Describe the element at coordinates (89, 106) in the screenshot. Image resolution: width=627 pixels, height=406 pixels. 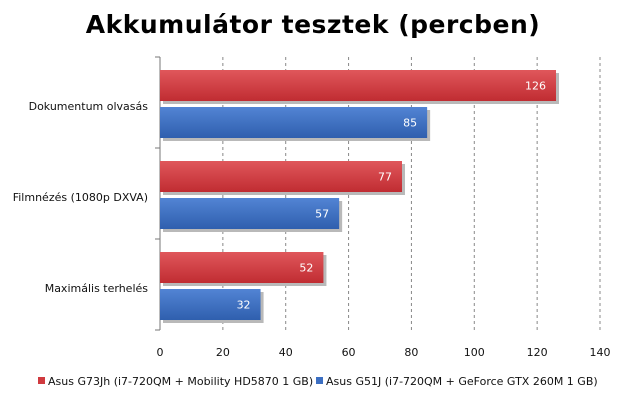
I see `category-label-0: Dokumentum olvasás` at that location.